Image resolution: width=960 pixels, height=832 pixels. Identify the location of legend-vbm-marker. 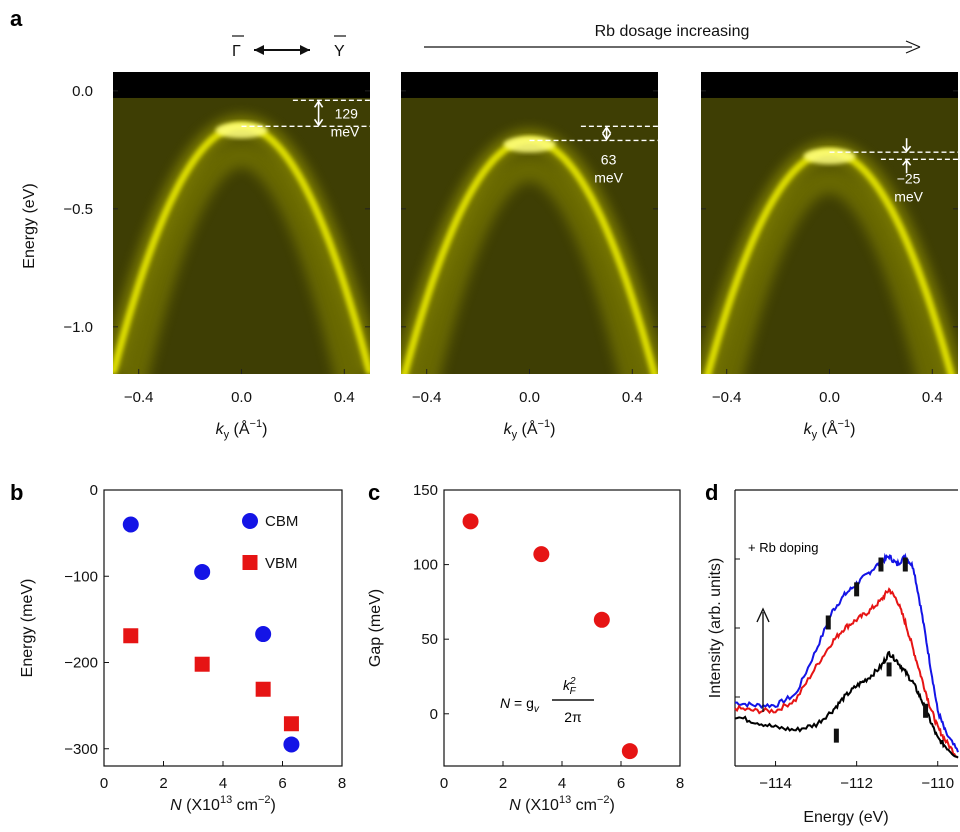
(250, 562).